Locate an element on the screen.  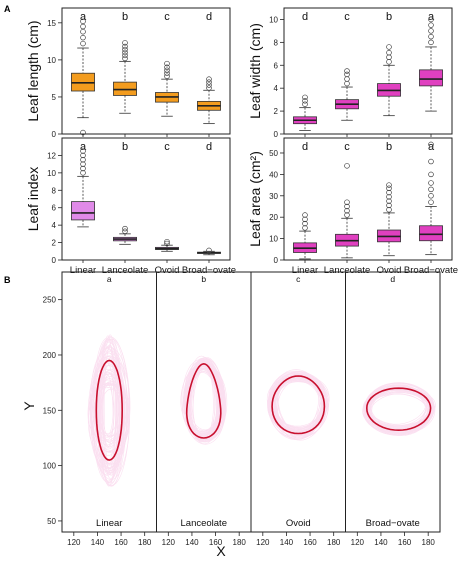
y-tick-label: 250 is located at coordinates (50, 300).